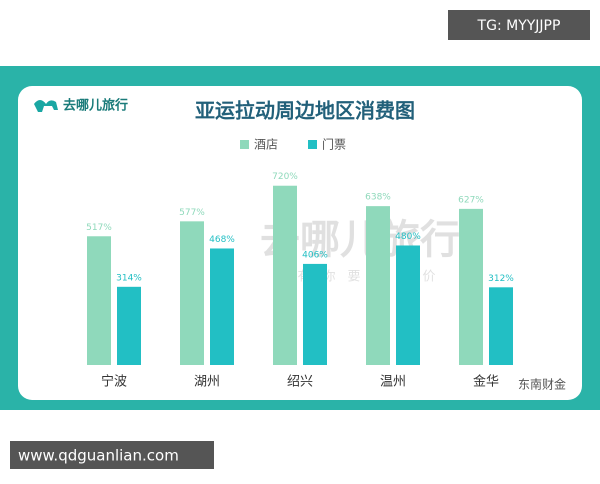 The height and width of the screenshot is (484, 600). Describe the element at coordinates (315, 255) in the screenshot. I see `value-label: 406%` at that location.